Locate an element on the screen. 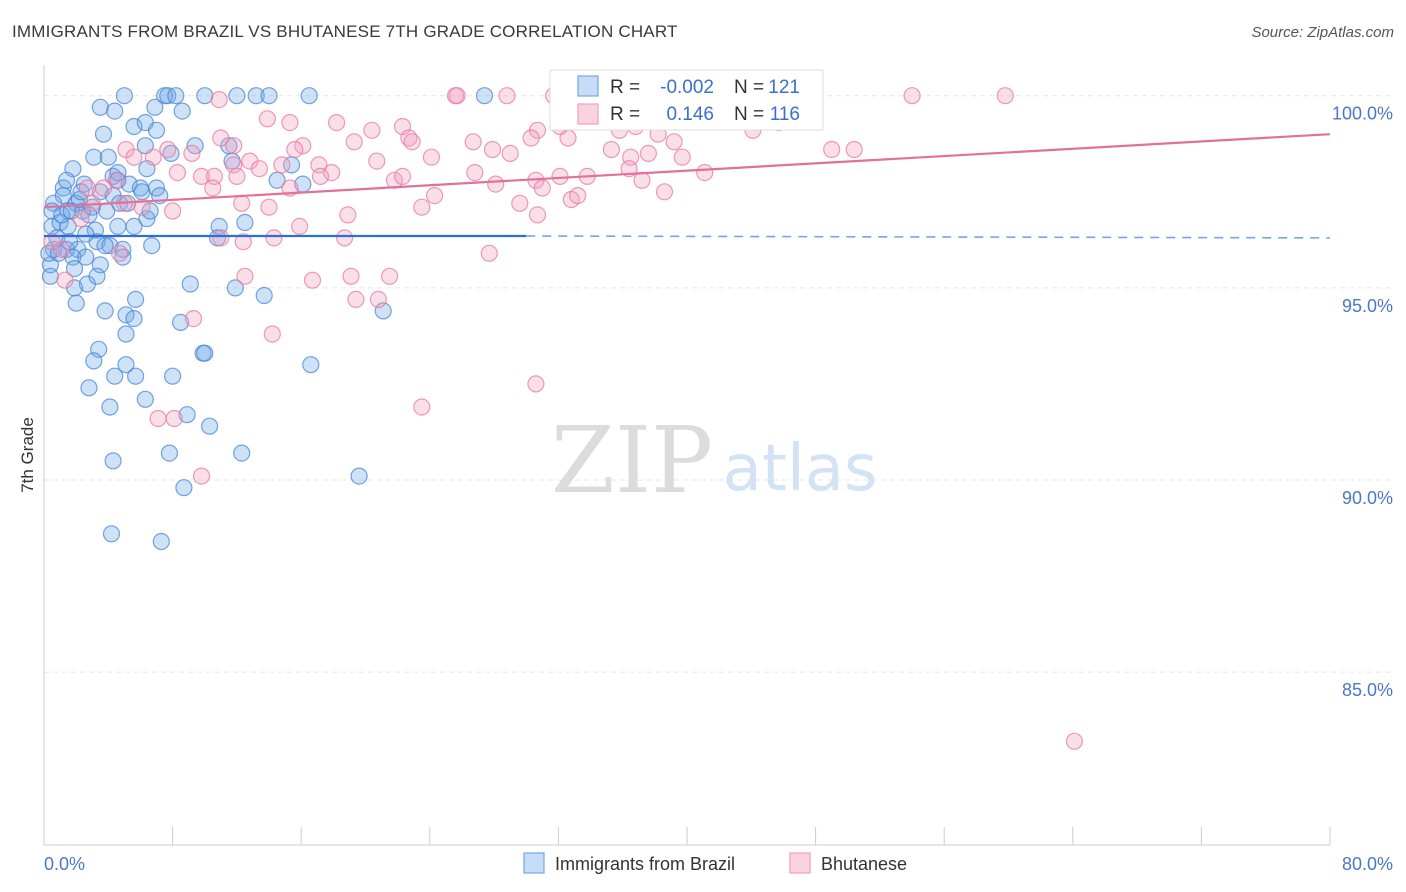 This screenshot has height=892, width=1406. stats-r-label-bhutanese: R = is located at coordinates (625, 114).